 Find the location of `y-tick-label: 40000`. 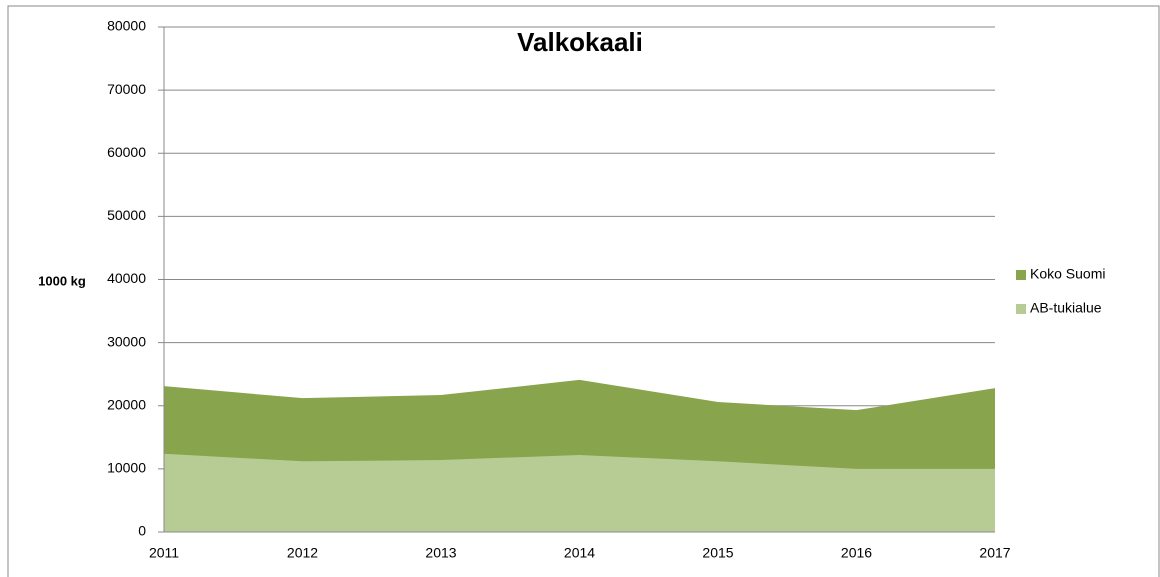

y-tick-label: 40000 is located at coordinates (126, 278).